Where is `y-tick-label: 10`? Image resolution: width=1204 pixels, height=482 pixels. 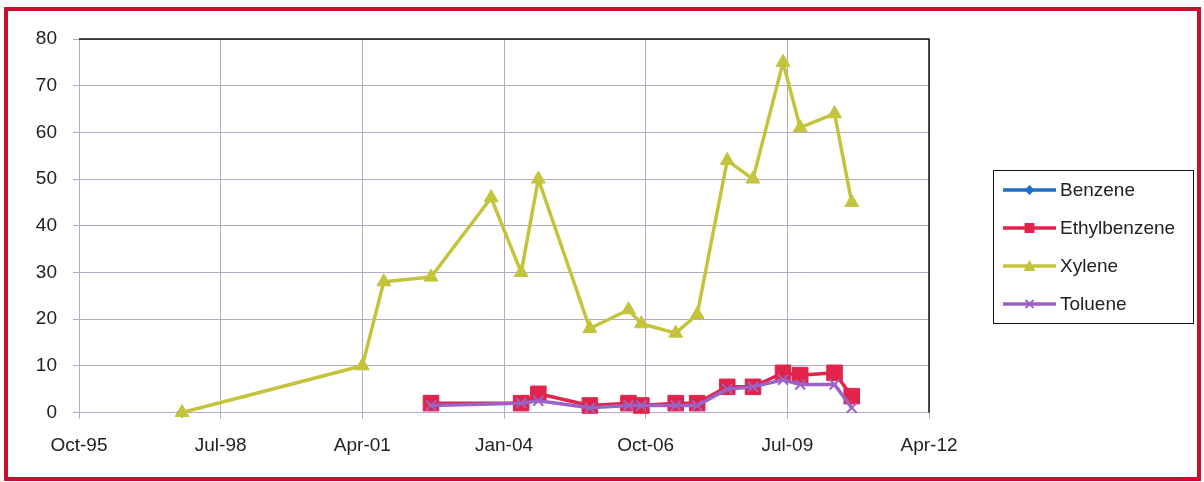 y-tick-label: 10 is located at coordinates (46, 365).